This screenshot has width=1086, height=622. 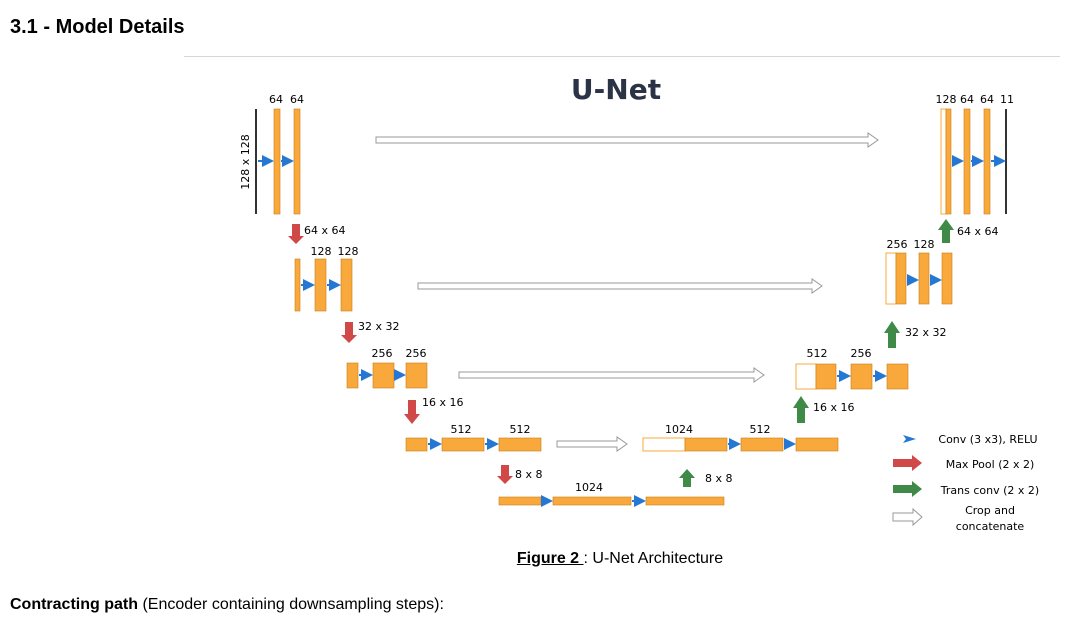 What do you see at coordinates (529, 474) in the screenshot?
I see `down4-size-label: 8 x 8` at bounding box center [529, 474].